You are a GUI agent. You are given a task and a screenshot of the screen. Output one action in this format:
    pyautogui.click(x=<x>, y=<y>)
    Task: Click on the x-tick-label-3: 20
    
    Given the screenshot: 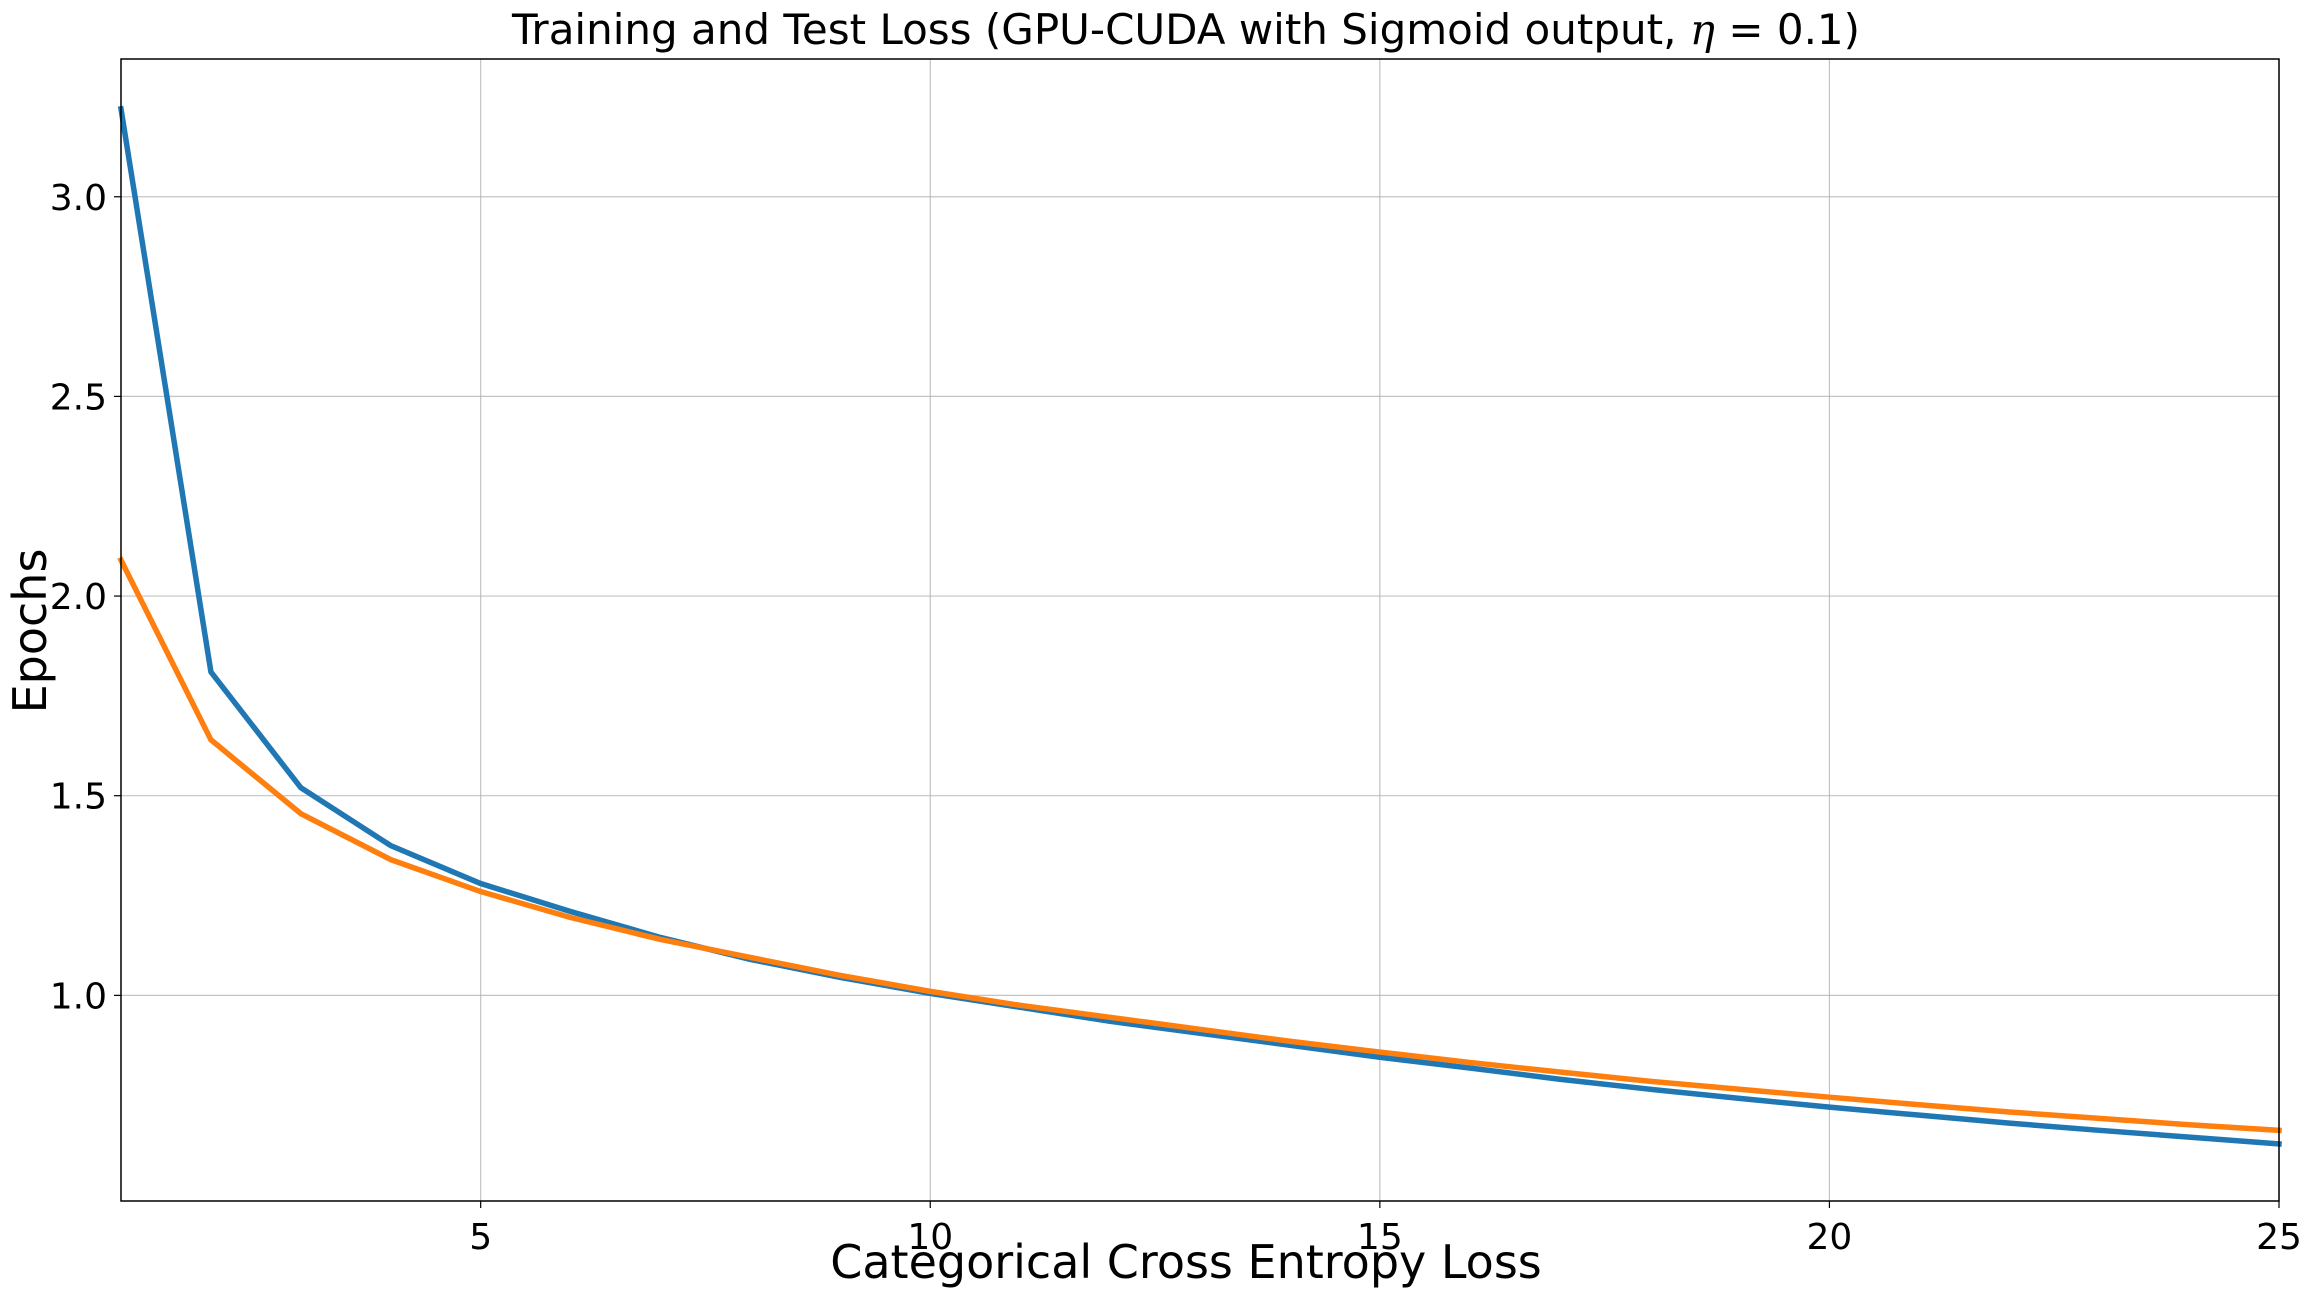 What is the action you would take?
    pyautogui.click(x=1830, y=1237)
    